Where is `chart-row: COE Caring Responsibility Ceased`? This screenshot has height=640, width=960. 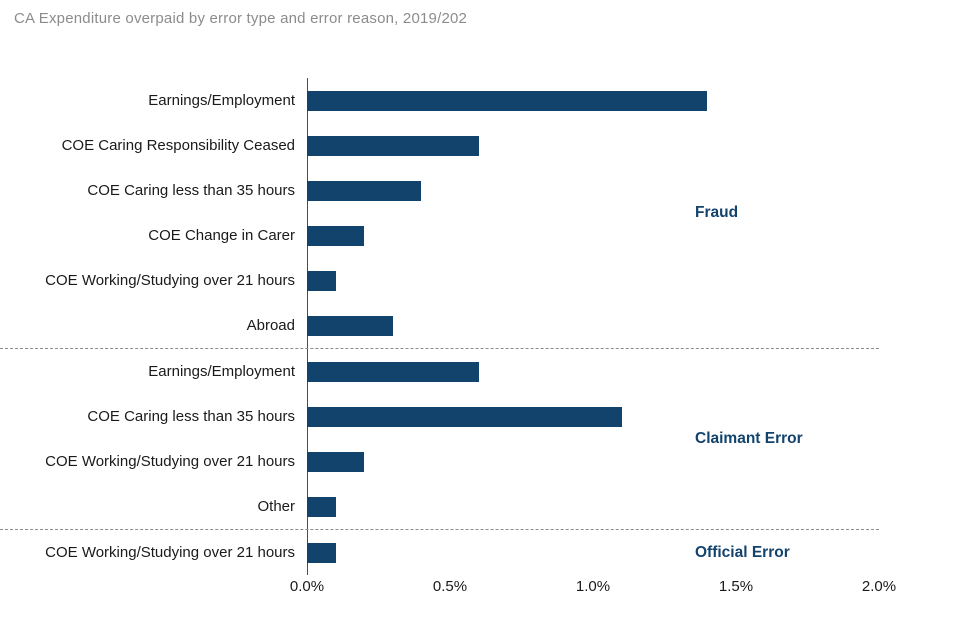 chart-row: COE Caring Responsibility Ceased is located at coordinates (439, 145).